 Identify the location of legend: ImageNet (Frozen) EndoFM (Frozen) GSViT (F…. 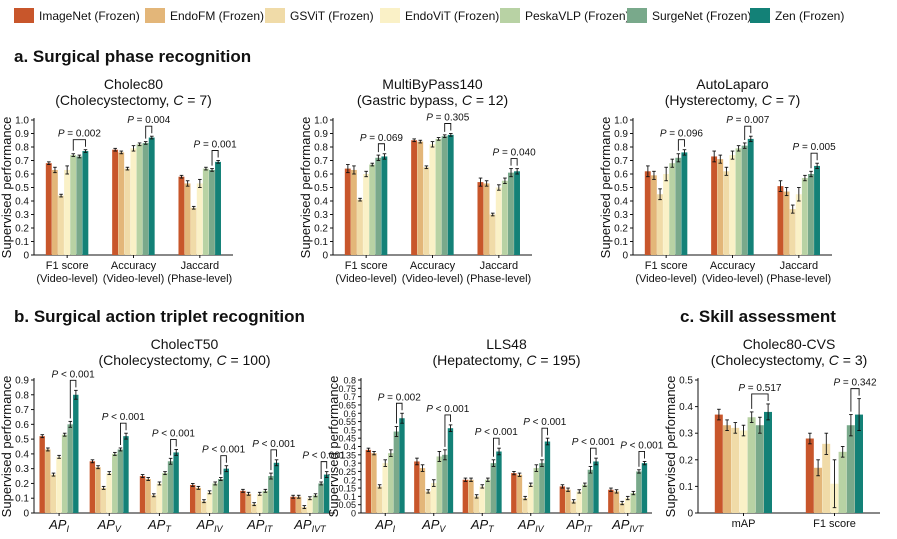
(429, 15).